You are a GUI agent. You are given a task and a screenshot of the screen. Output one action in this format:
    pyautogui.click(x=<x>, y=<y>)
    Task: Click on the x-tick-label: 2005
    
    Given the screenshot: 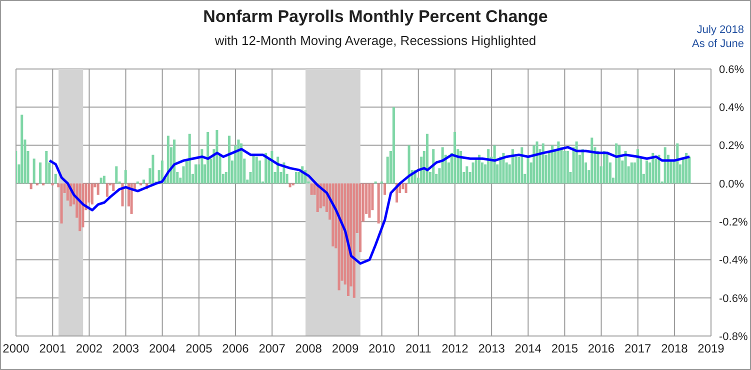 What is the action you would take?
    pyautogui.click(x=199, y=349)
    